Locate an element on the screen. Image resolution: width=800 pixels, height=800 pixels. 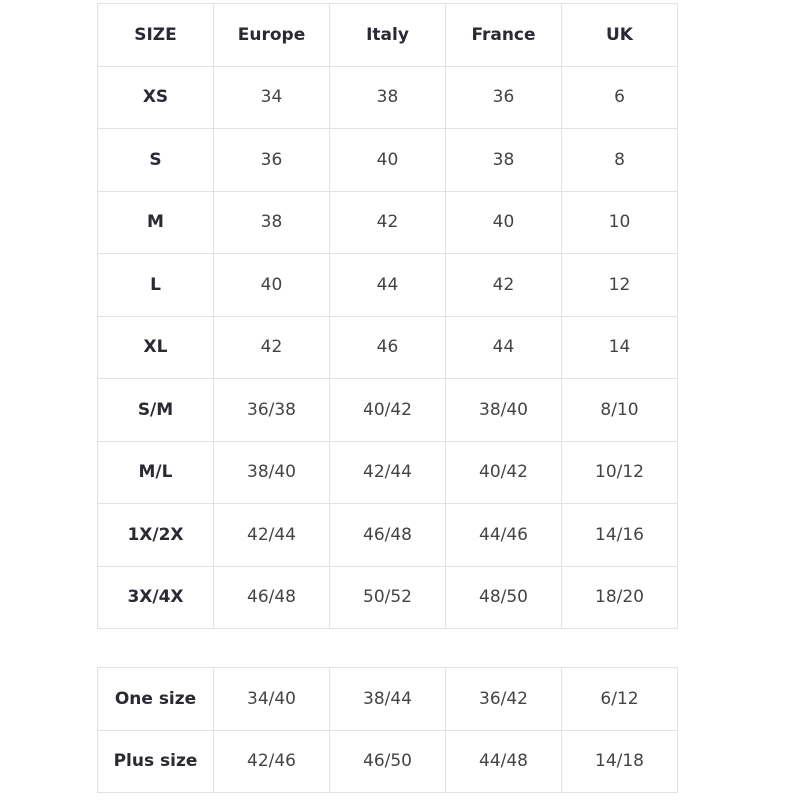
header-row: SIZE Europe Italy France UK is located at coordinates (387, 35).